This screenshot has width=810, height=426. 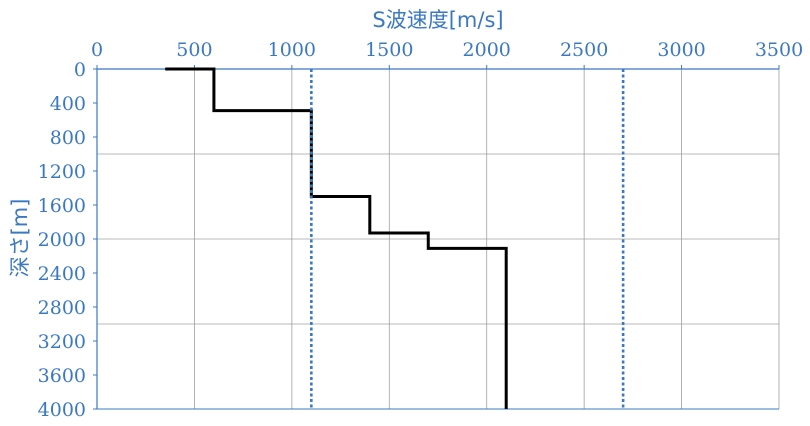 I want to click on y-tick-label: 3600, so click(x=62, y=376).